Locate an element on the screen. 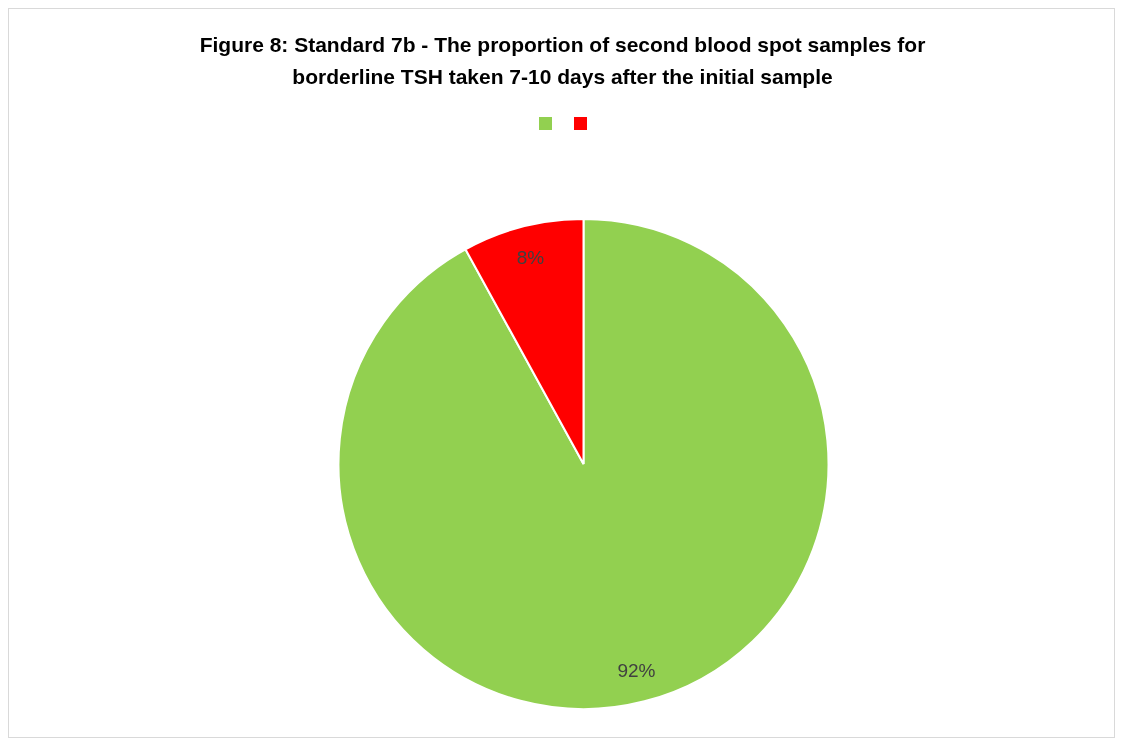 Image resolution: width=1123 pixels, height=738 pixels. data-label: 92% is located at coordinates (636, 670).